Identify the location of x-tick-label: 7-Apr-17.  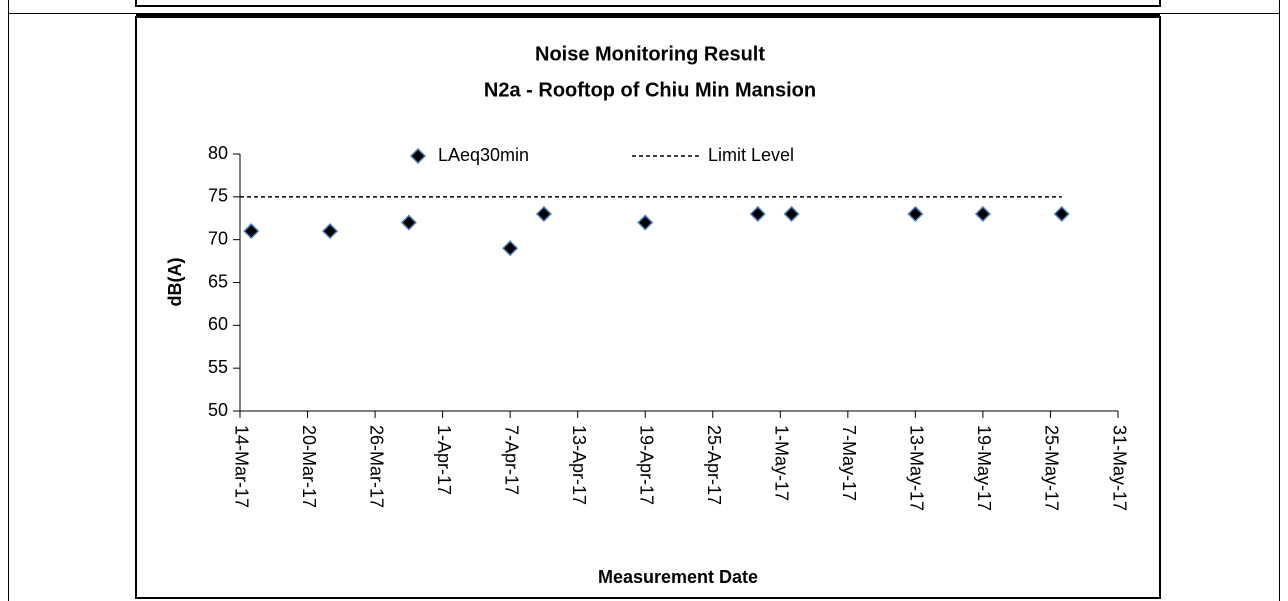
(511, 460).